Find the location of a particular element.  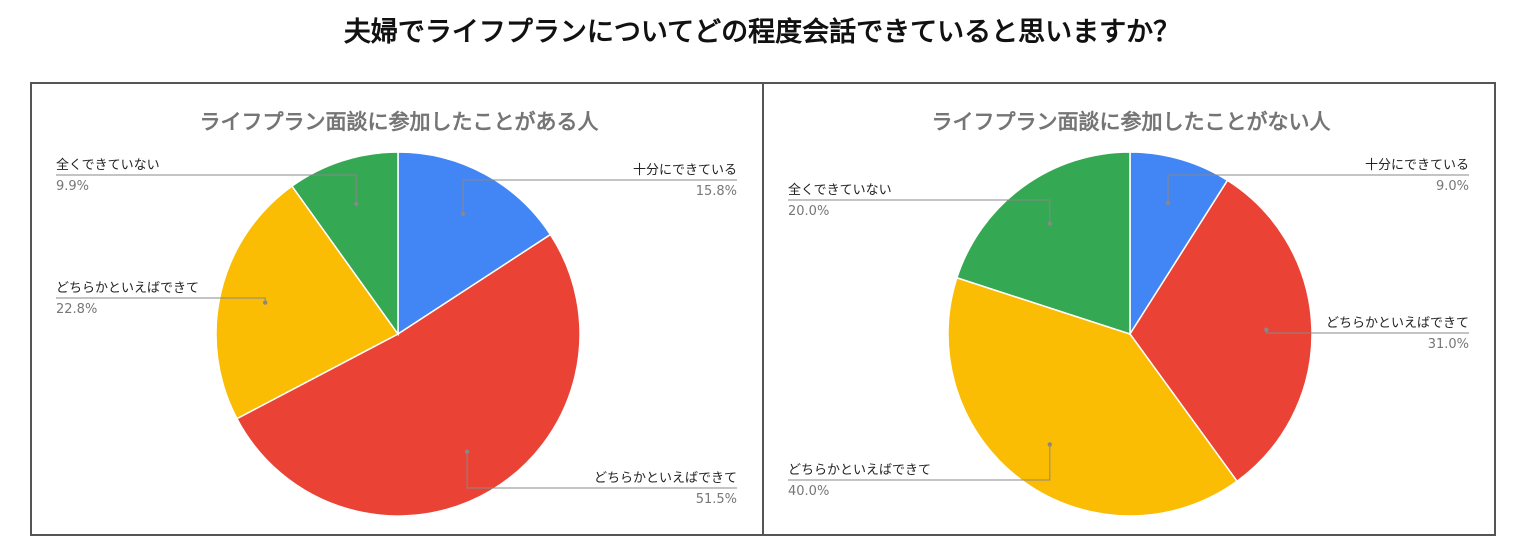

slice-value-somewhat-able: 51.5% is located at coordinates (716, 499).